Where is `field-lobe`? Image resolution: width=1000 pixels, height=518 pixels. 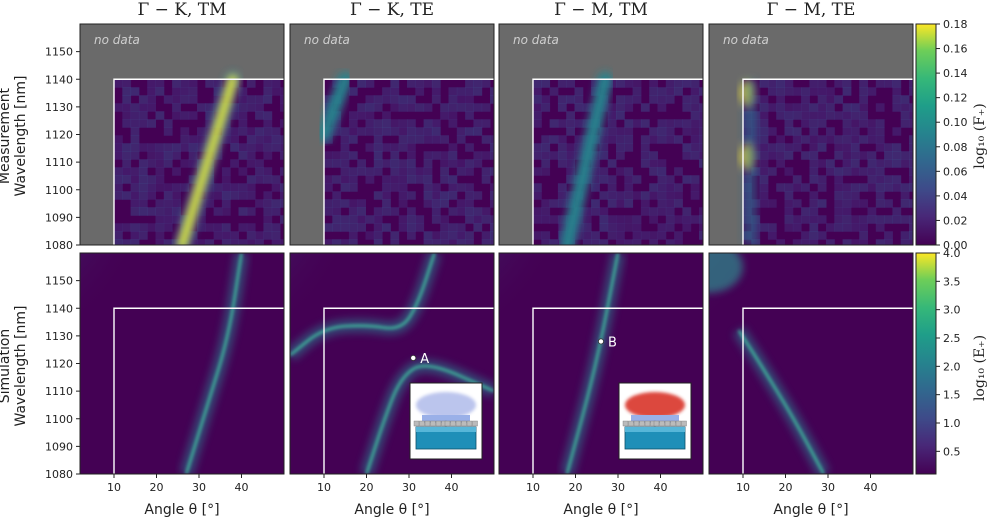 field-lobe is located at coordinates (655, 405).